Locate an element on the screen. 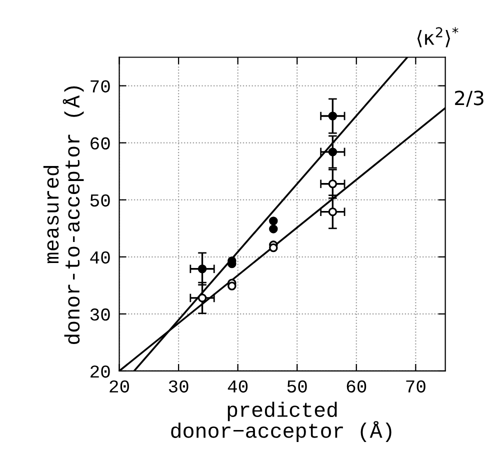 The width and height of the screenshot is (497, 458). y-tick-label: 50 is located at coordinates (100, 200).